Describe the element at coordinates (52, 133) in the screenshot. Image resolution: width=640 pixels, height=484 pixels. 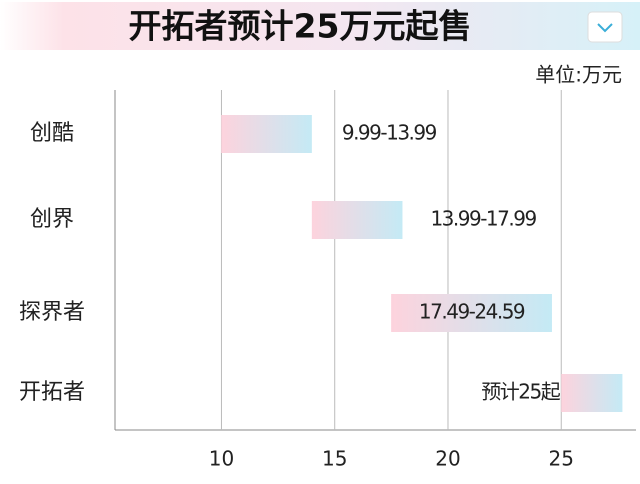
I see `category-label: 创酷` at that location.